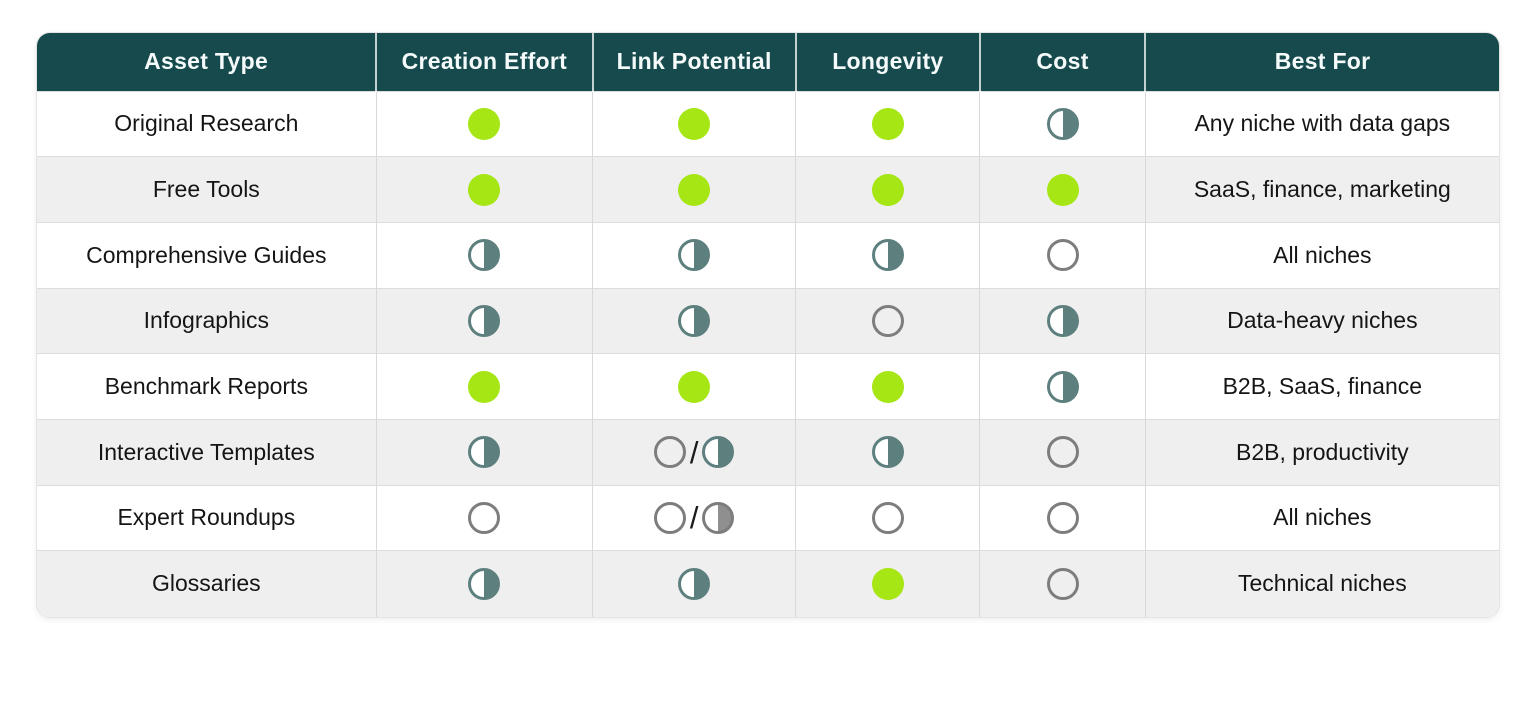 The width and height of the screenshot is (1536, 704). I want to click on column-header-longevity: Longevity, so click(887, 62).